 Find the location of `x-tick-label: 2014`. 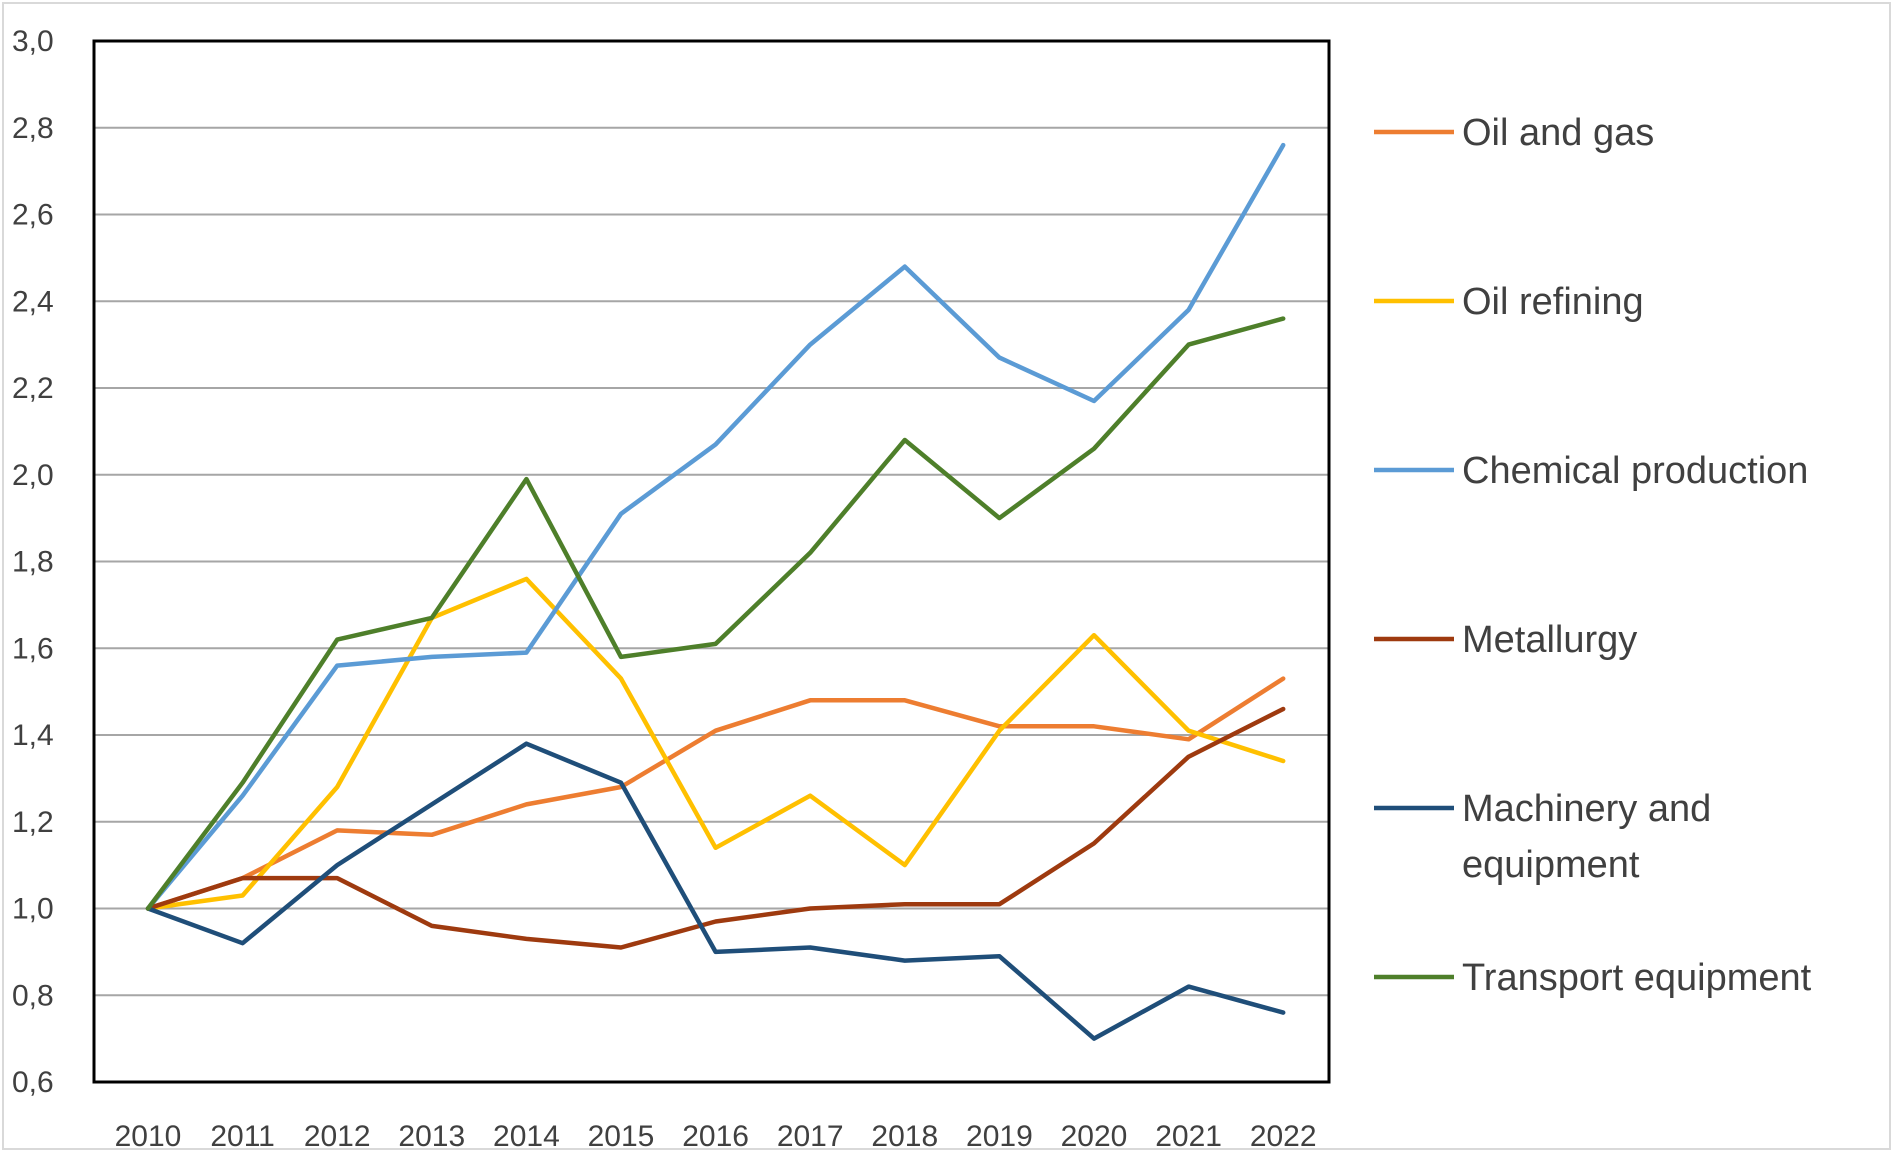

x-tick-label: 2014 is located at coordinates (526, 1136).